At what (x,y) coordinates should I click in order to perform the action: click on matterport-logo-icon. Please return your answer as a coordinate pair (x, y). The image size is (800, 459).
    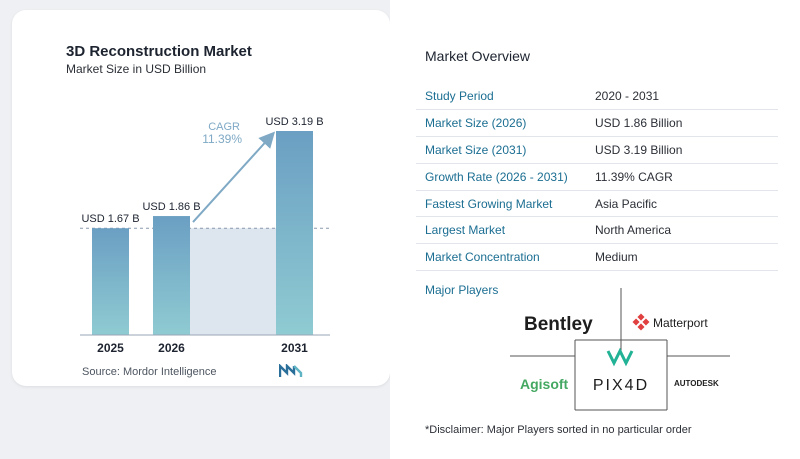
    Looking at the image, I should click on (641, 322).